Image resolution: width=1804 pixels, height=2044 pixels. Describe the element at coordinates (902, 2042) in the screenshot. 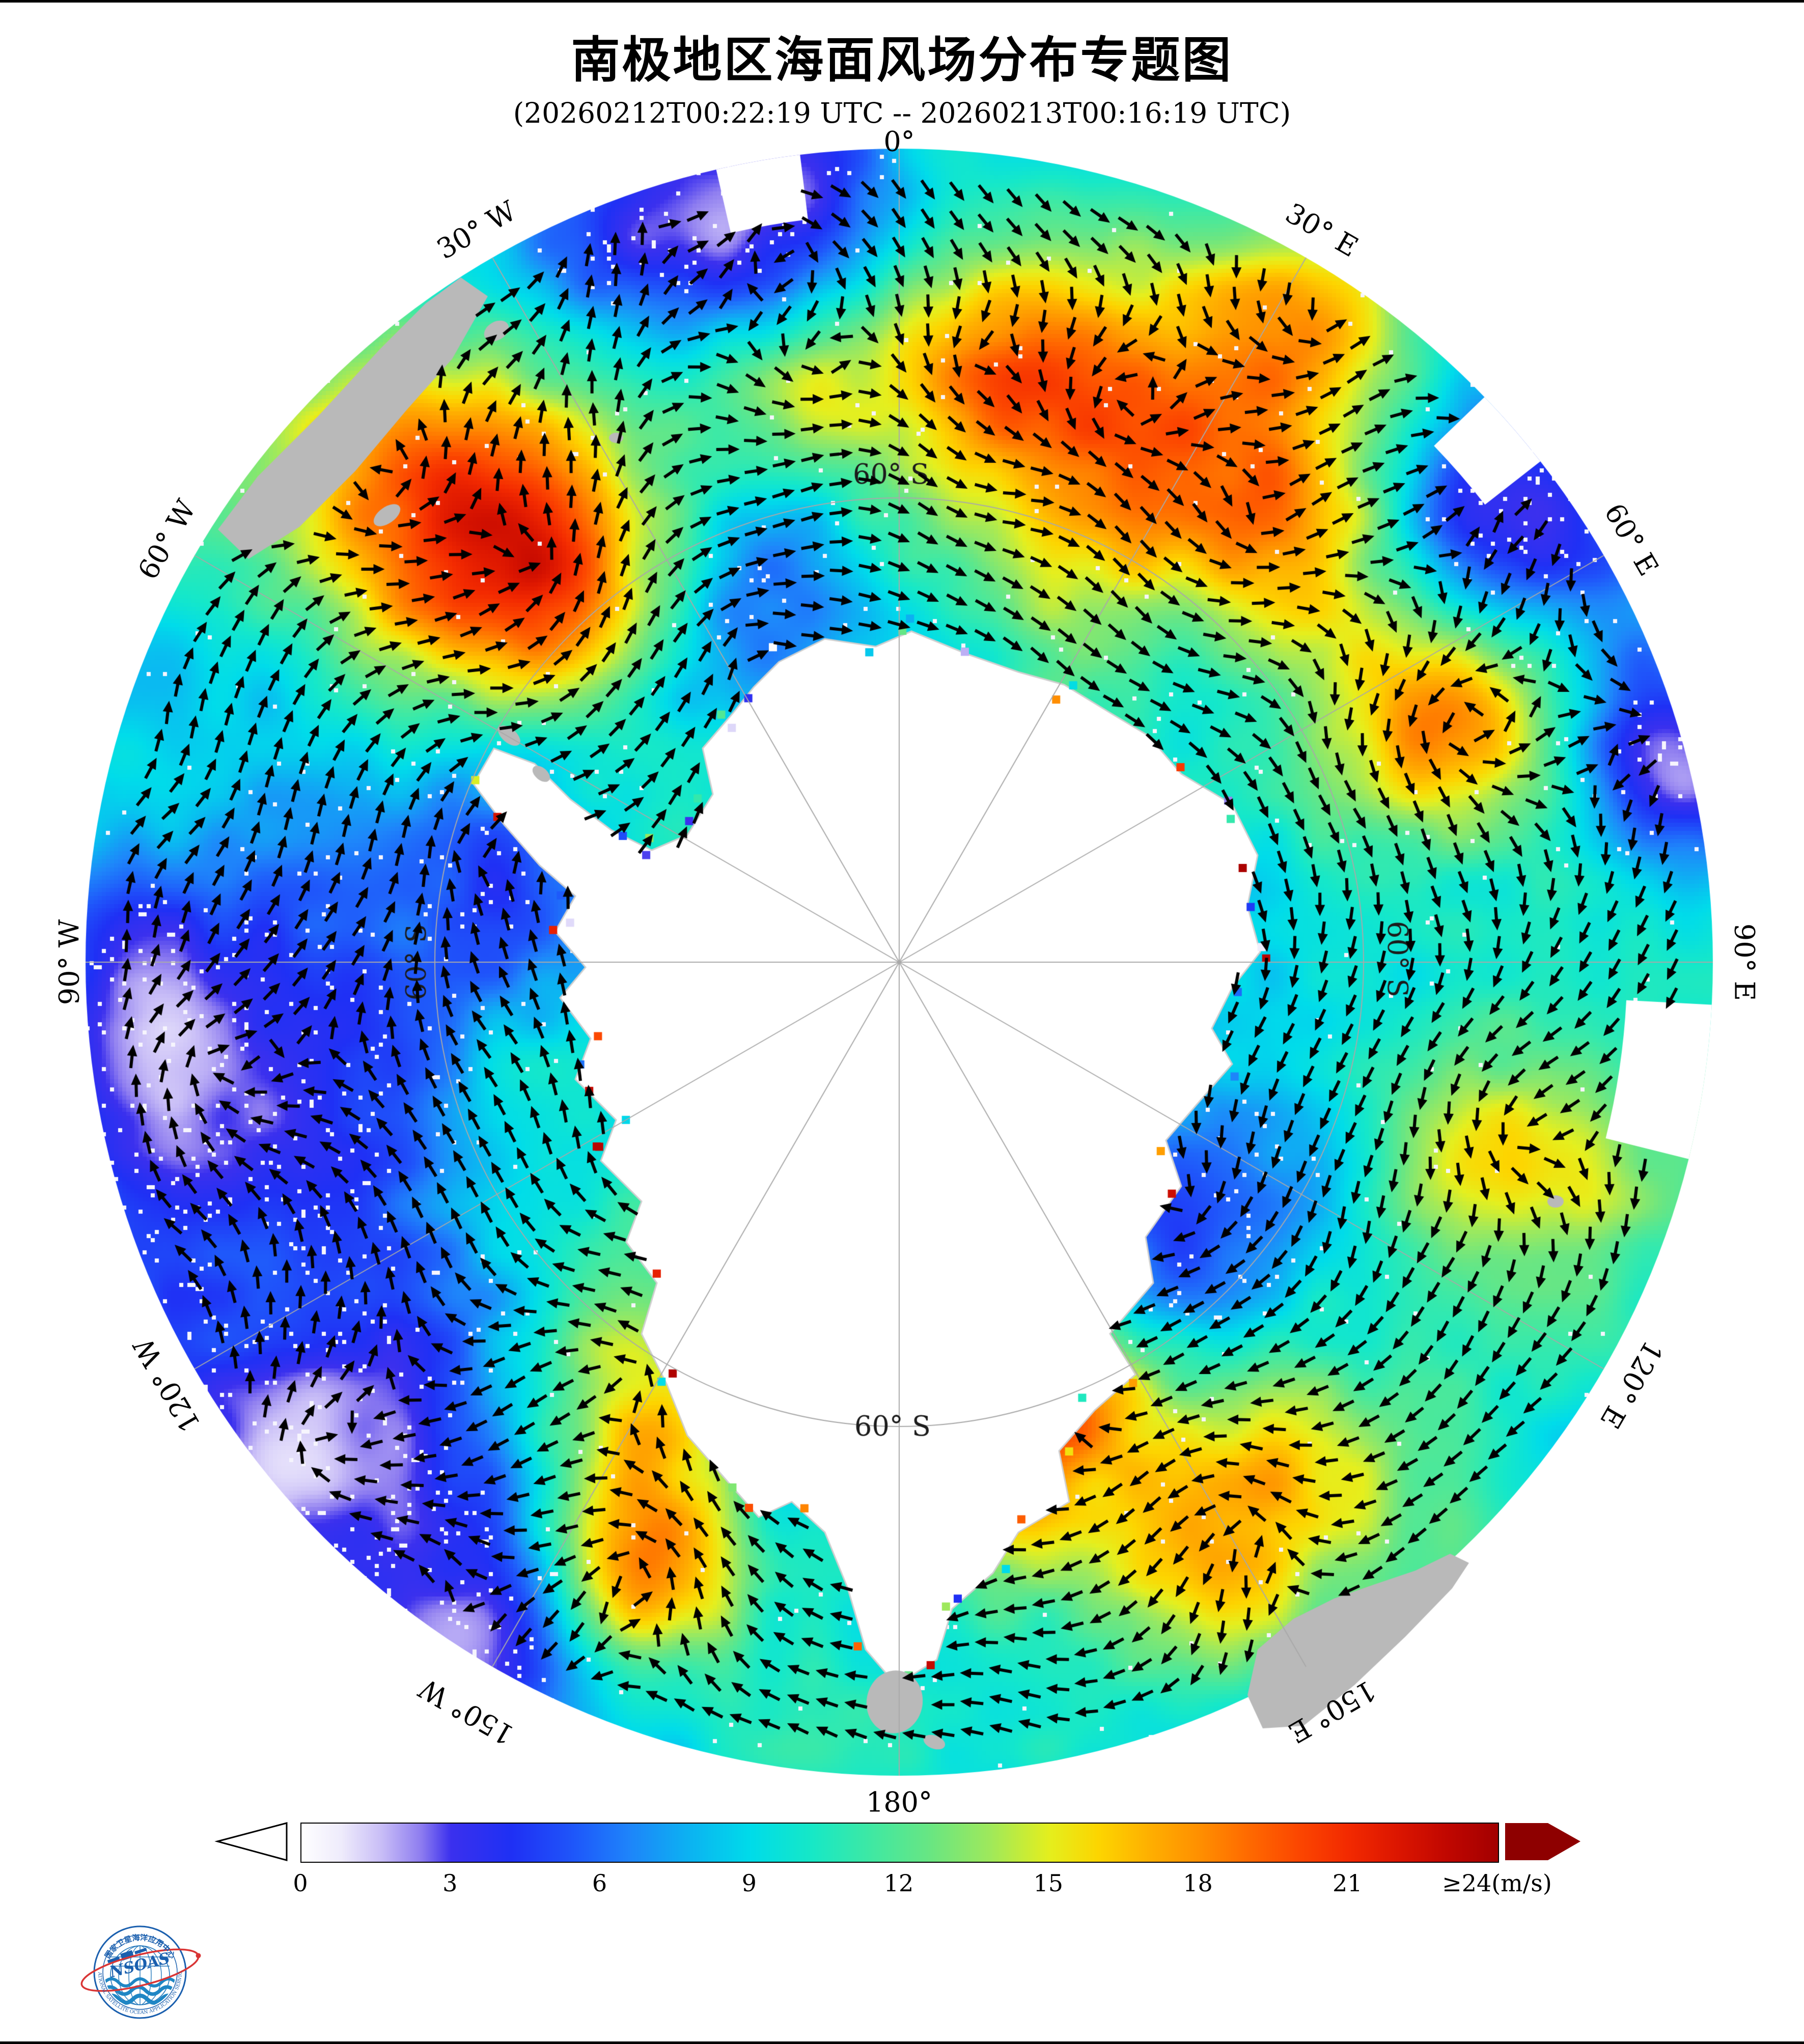

I see `bottom-border` at that location.